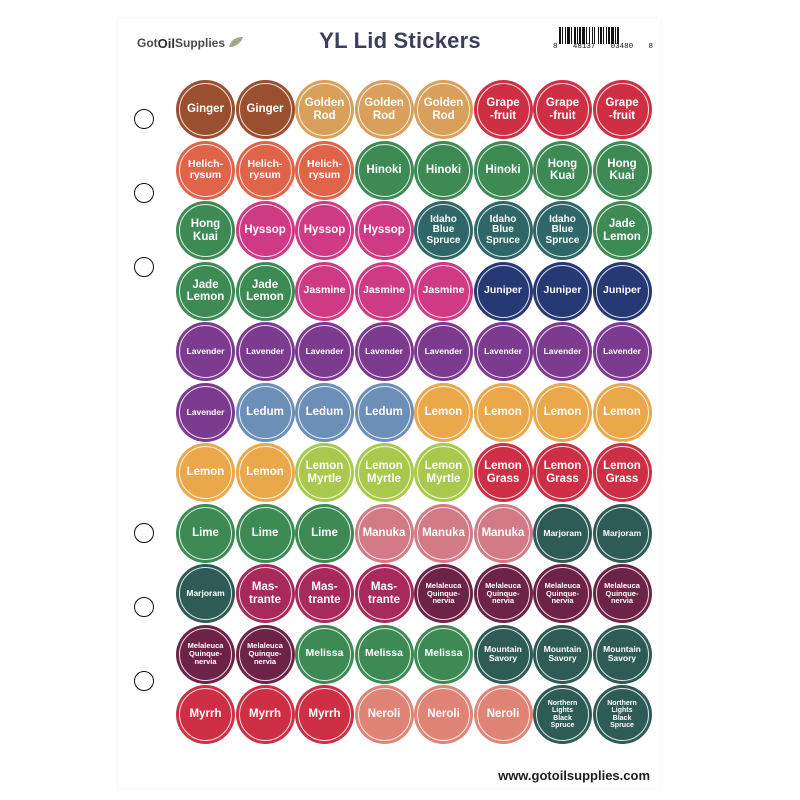 The height and width of the screenshot is (800, 800). What do you see at coordinates (443, 472) in the screenshot?
I see `lid-sticker: Lemon Myrtle` at bounding box center [443, 472].